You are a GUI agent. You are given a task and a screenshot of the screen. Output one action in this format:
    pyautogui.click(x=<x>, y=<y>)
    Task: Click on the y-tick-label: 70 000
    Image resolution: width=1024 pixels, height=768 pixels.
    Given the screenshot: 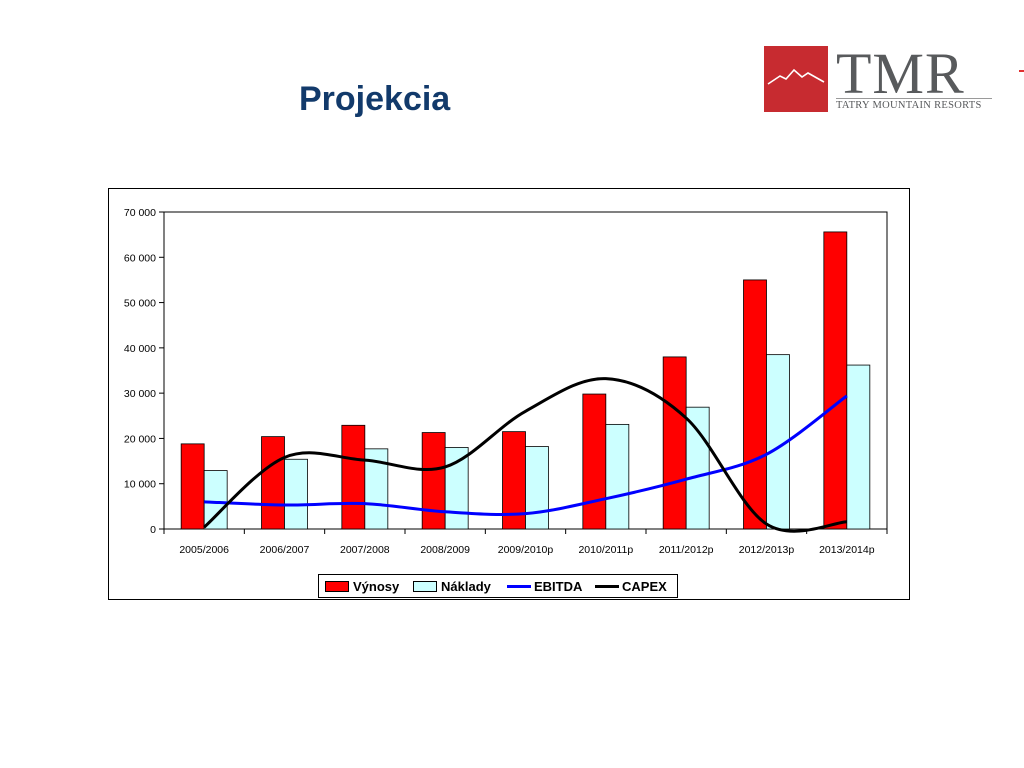 What is the action you would take?
    pyautogui.click(x=140, y=213)
    